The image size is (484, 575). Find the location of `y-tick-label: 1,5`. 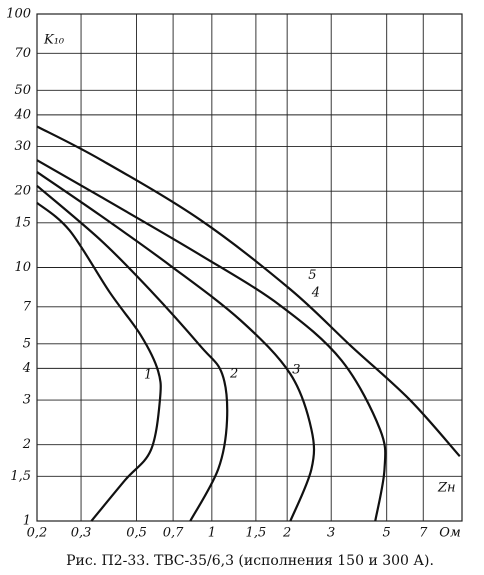

y-tick-label: 1,5 is located at coordinates (20, 476).